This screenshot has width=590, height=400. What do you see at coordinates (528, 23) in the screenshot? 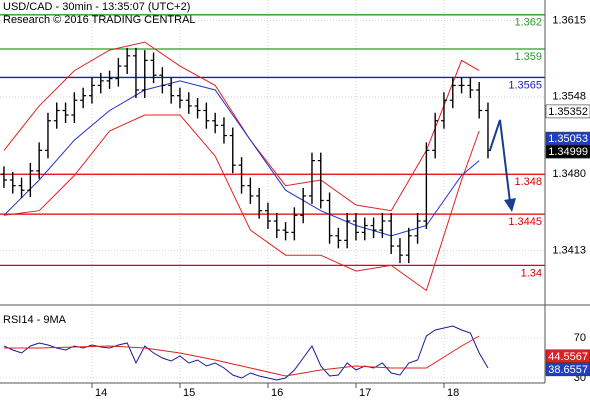
I see `level-label: 1.362` at bounding box center [528, 23].